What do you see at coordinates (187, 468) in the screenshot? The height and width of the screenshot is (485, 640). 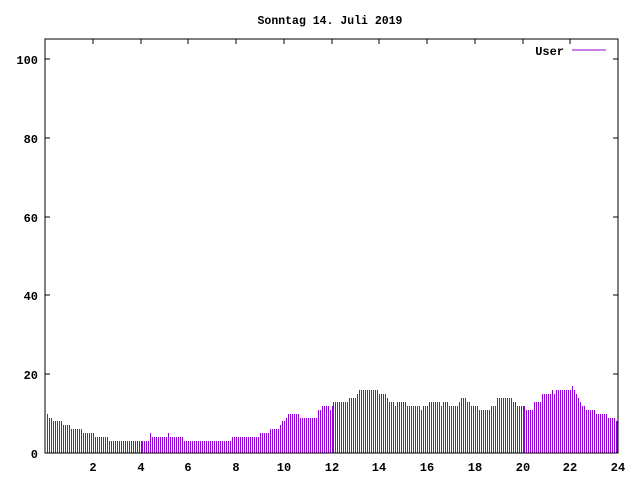 I see `svg-text: 6` at bounding box center [187, 468].